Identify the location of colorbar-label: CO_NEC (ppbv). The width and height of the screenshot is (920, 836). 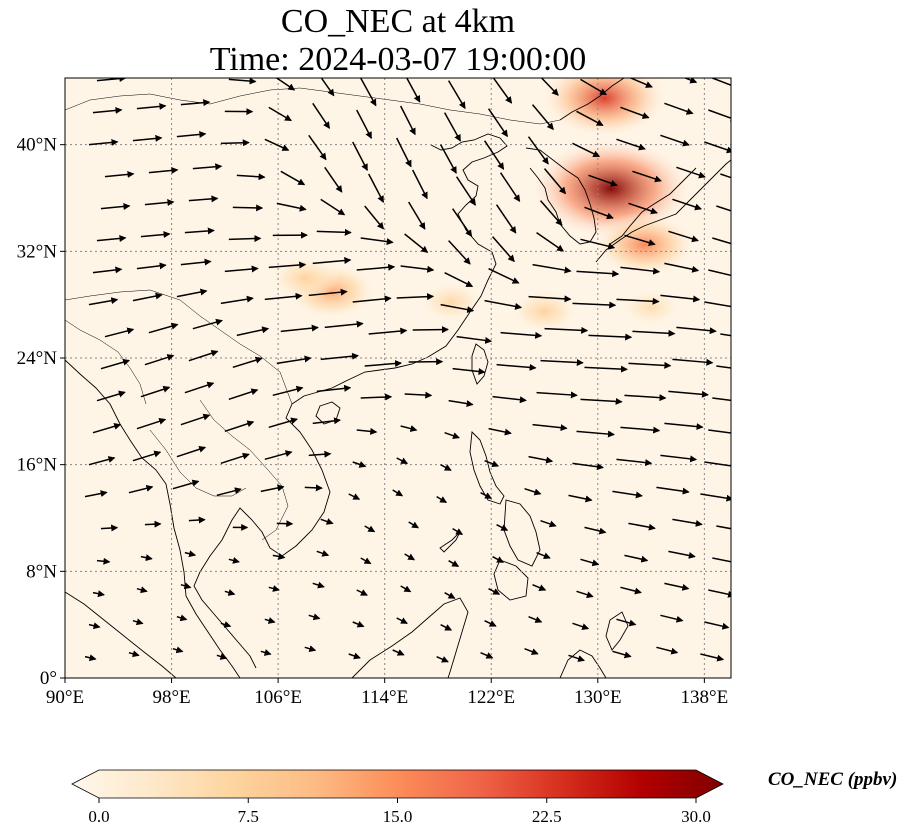
(833, 779).